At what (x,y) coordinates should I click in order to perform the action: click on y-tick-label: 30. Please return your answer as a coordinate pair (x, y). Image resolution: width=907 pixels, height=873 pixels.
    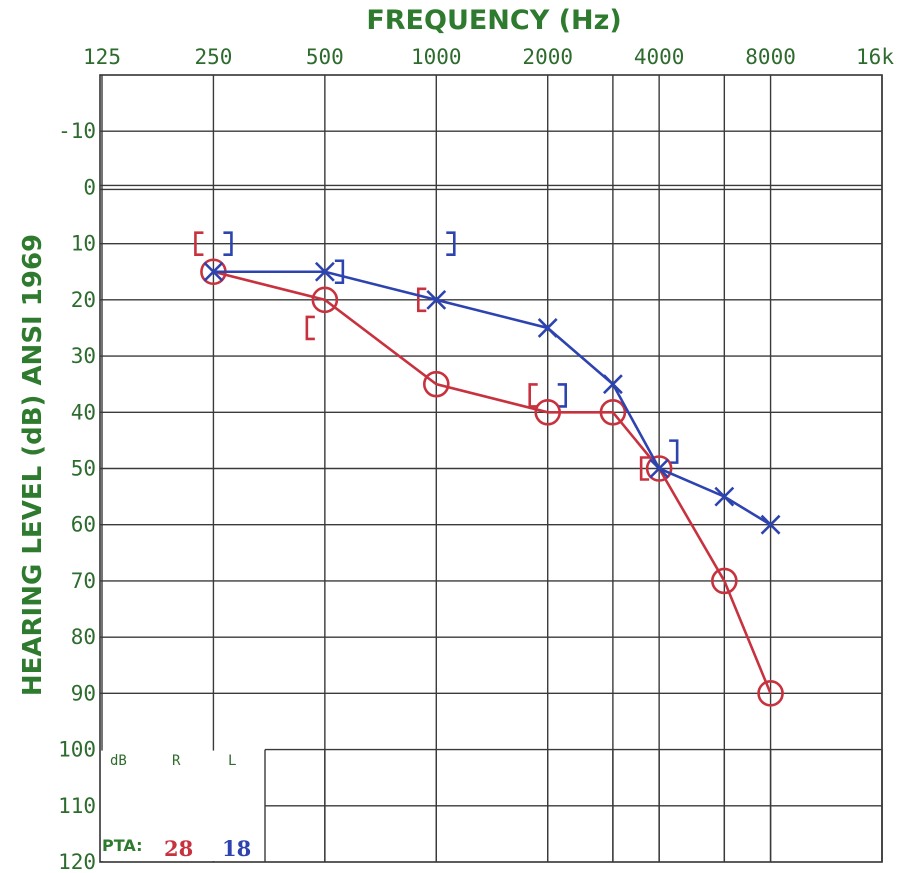
    Looking at the image, I should click on (83, 356).